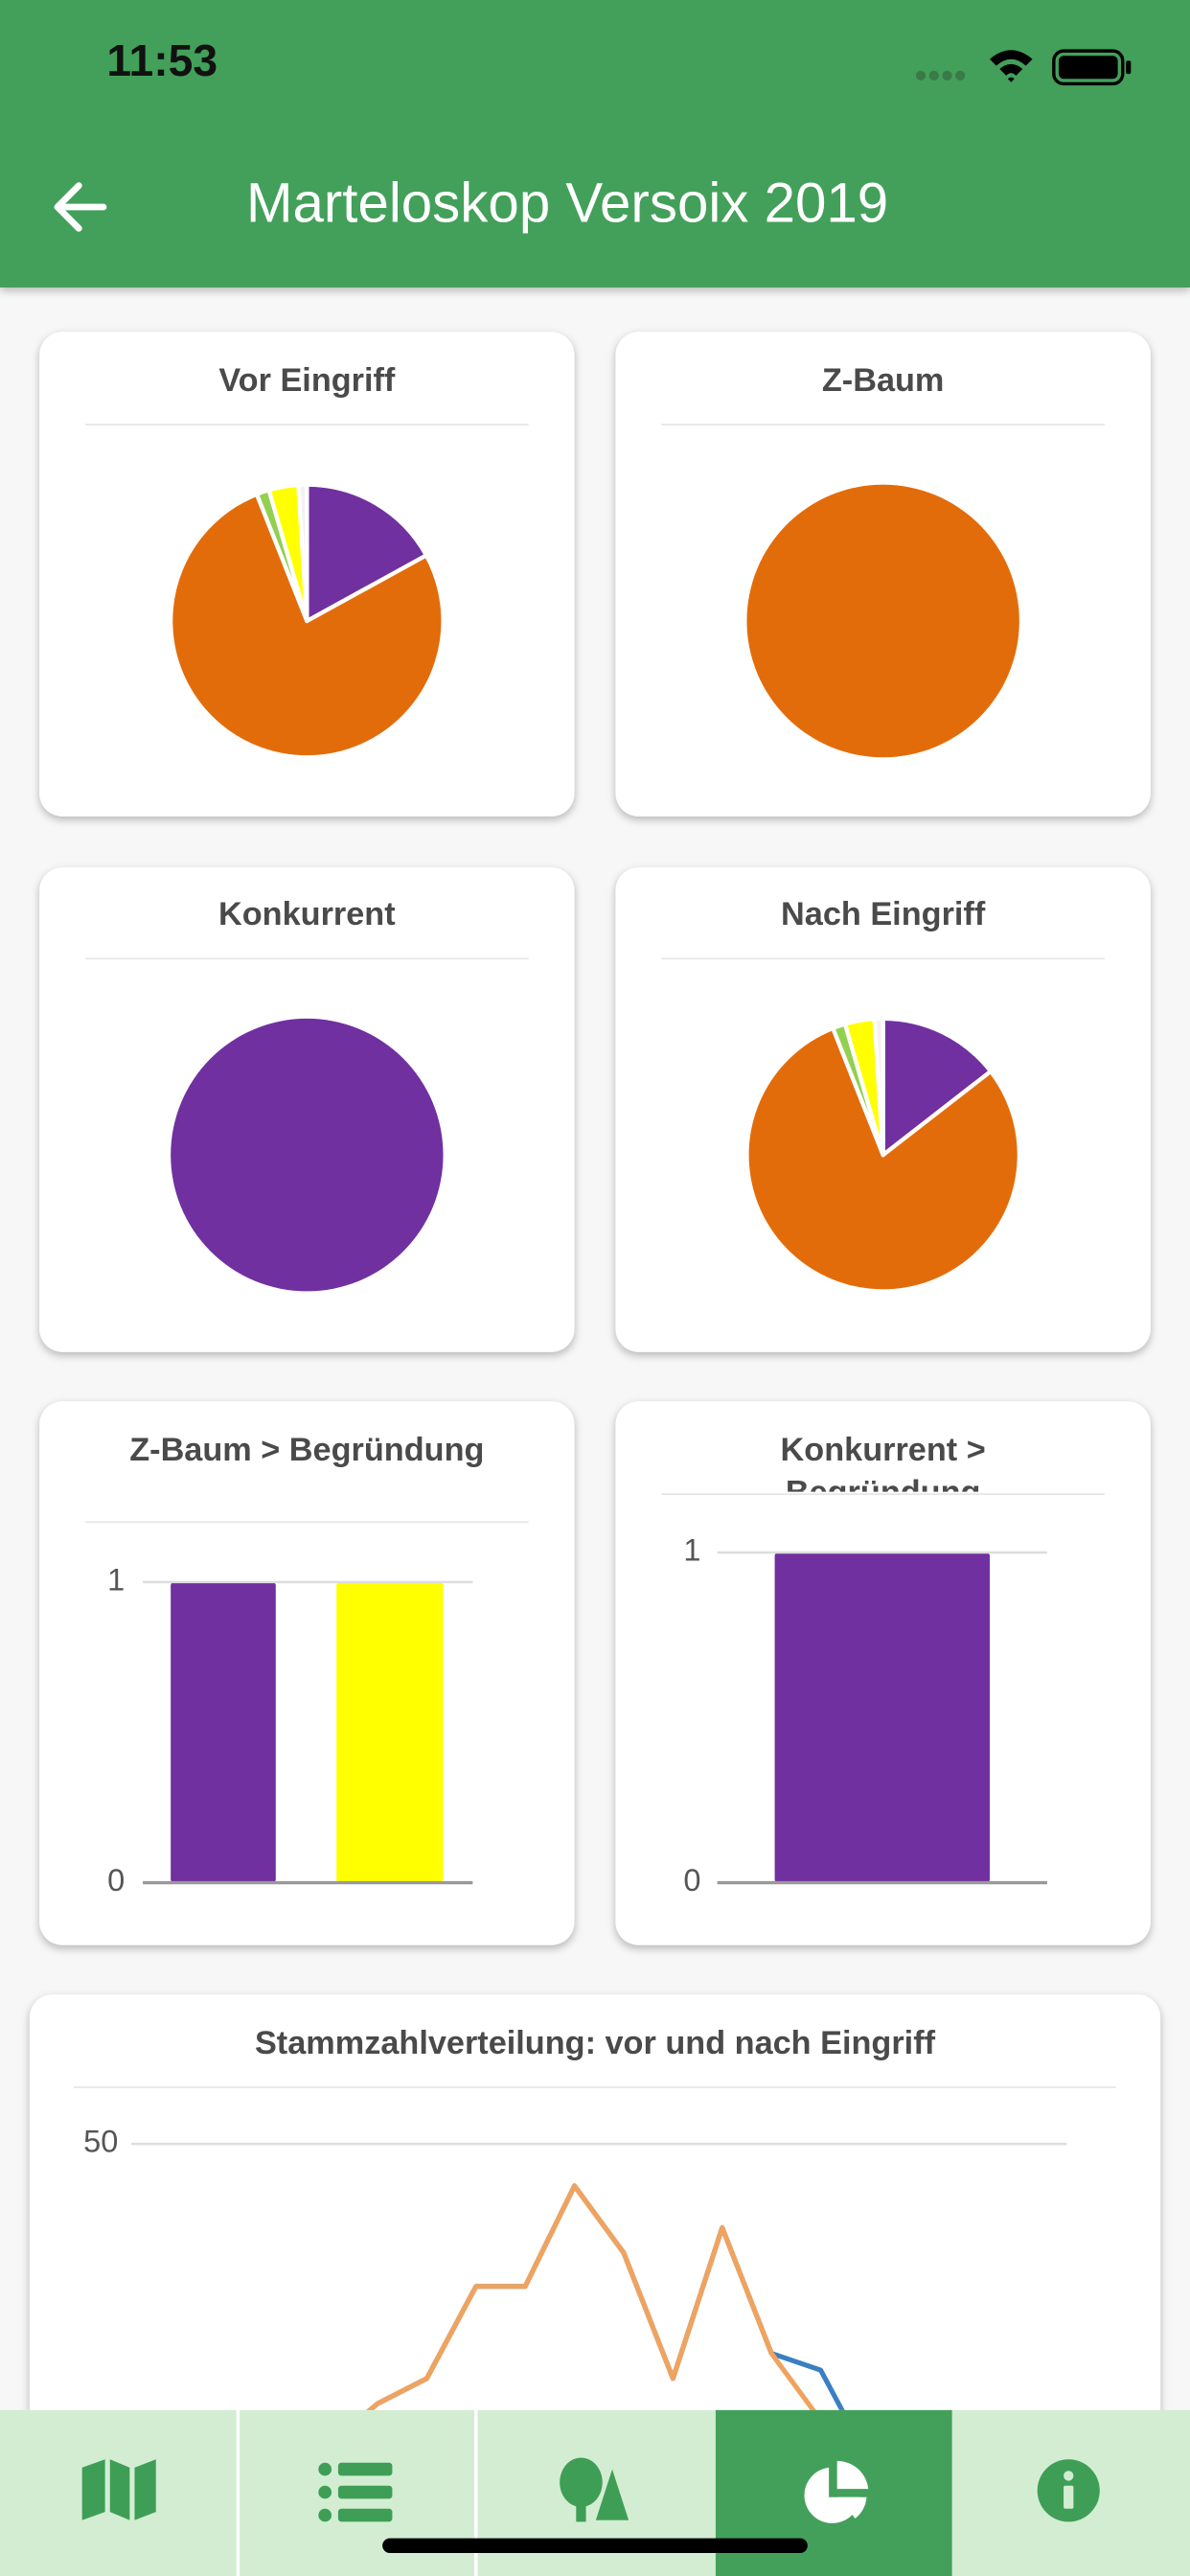 The image size is (1190, 2576). Describe the element at coordinates (883, 1462) in the screenshot. I see `chart-title: Konkurrent > Begründung` at that location.